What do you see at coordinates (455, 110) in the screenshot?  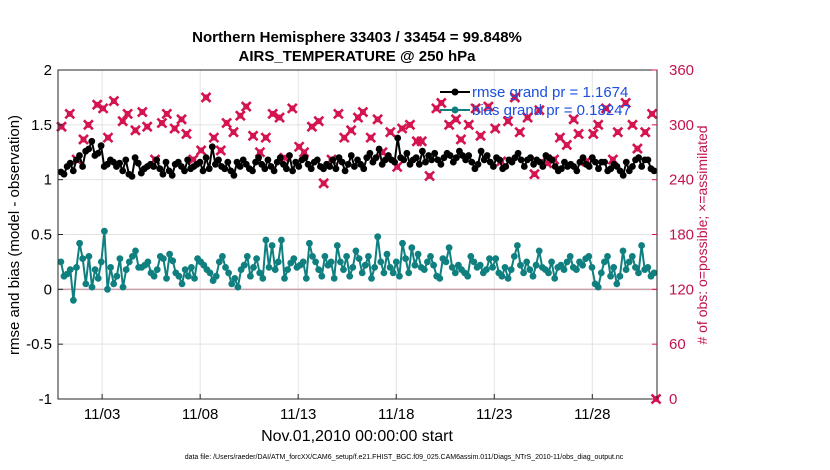 I see `legend-bias-marker` at bounding box center [455, 110].